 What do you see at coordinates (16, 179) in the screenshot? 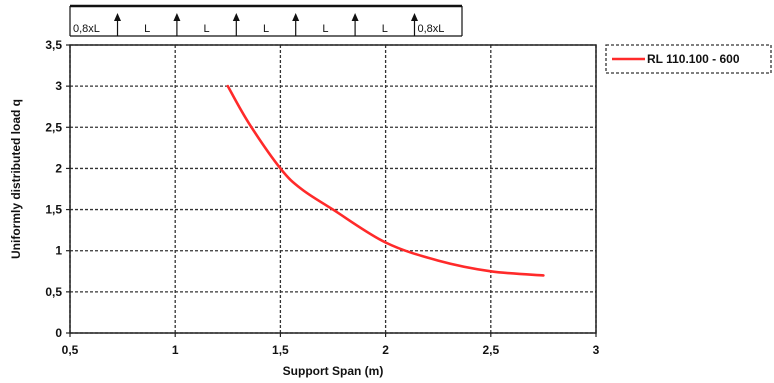
I see `y-axis-title: Uniformly distributed load q` at bounding box center [16, 179].